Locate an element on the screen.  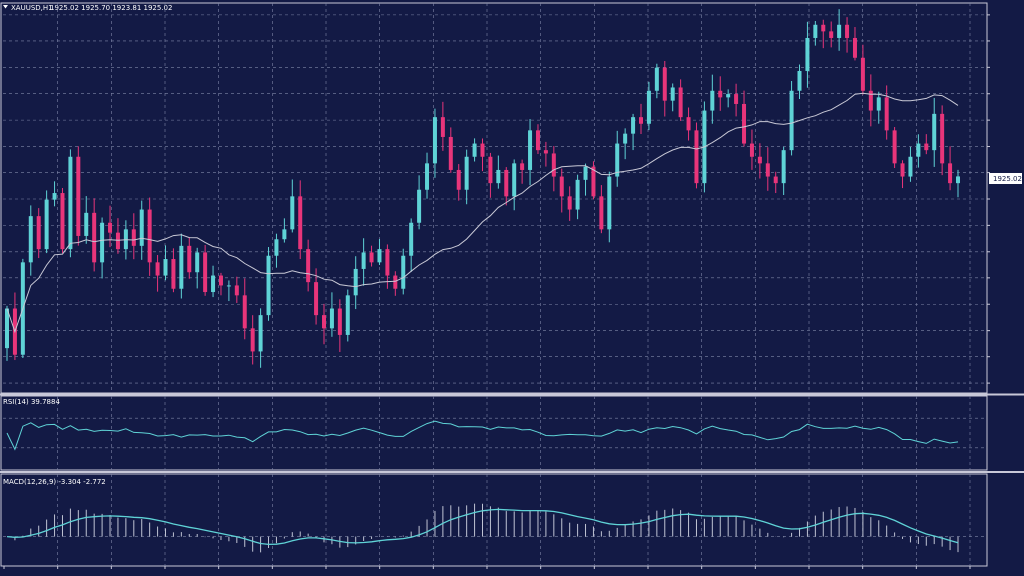
triangle-down-icon is located at coordinates (5, 7).